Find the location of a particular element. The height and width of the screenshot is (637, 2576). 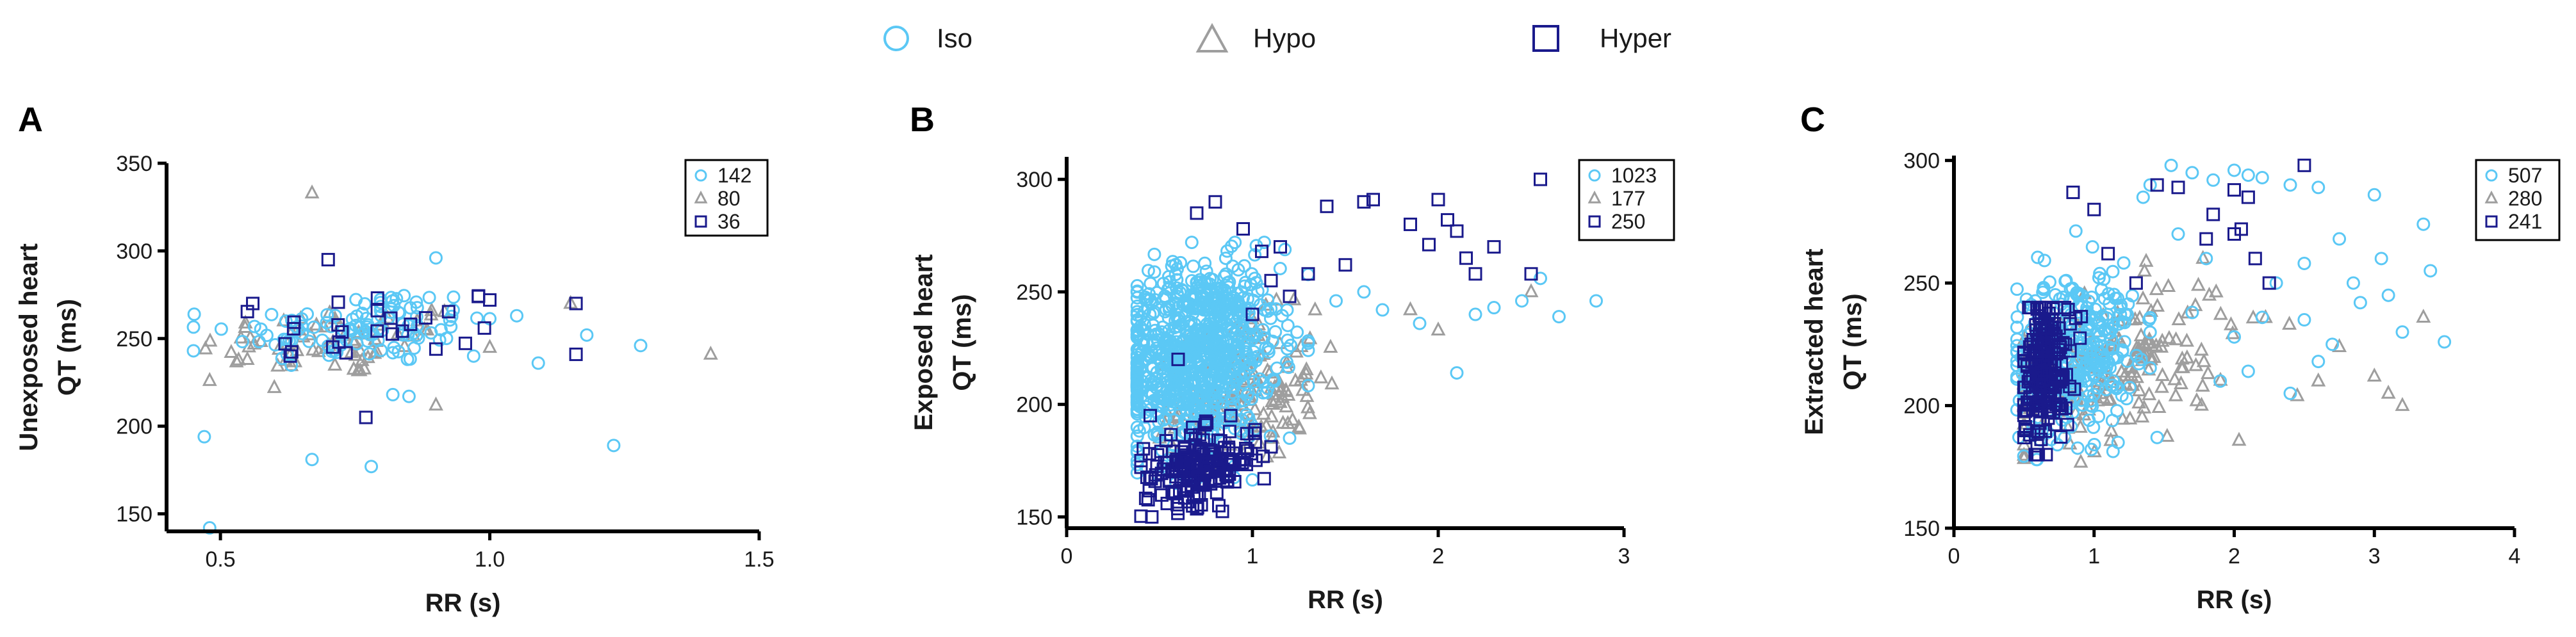

y-axis-title-1: Exposed heart is located at coordinates (924, 342).